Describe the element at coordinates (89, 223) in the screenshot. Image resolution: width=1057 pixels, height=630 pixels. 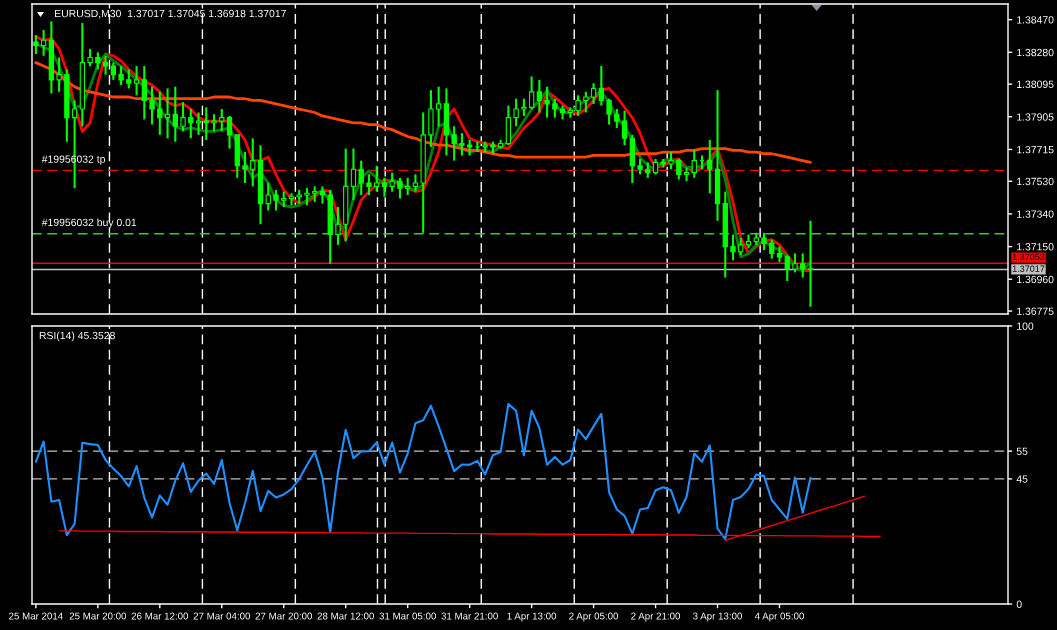
I see `ref-line-label: #19956032 buy 0.01` at that location.